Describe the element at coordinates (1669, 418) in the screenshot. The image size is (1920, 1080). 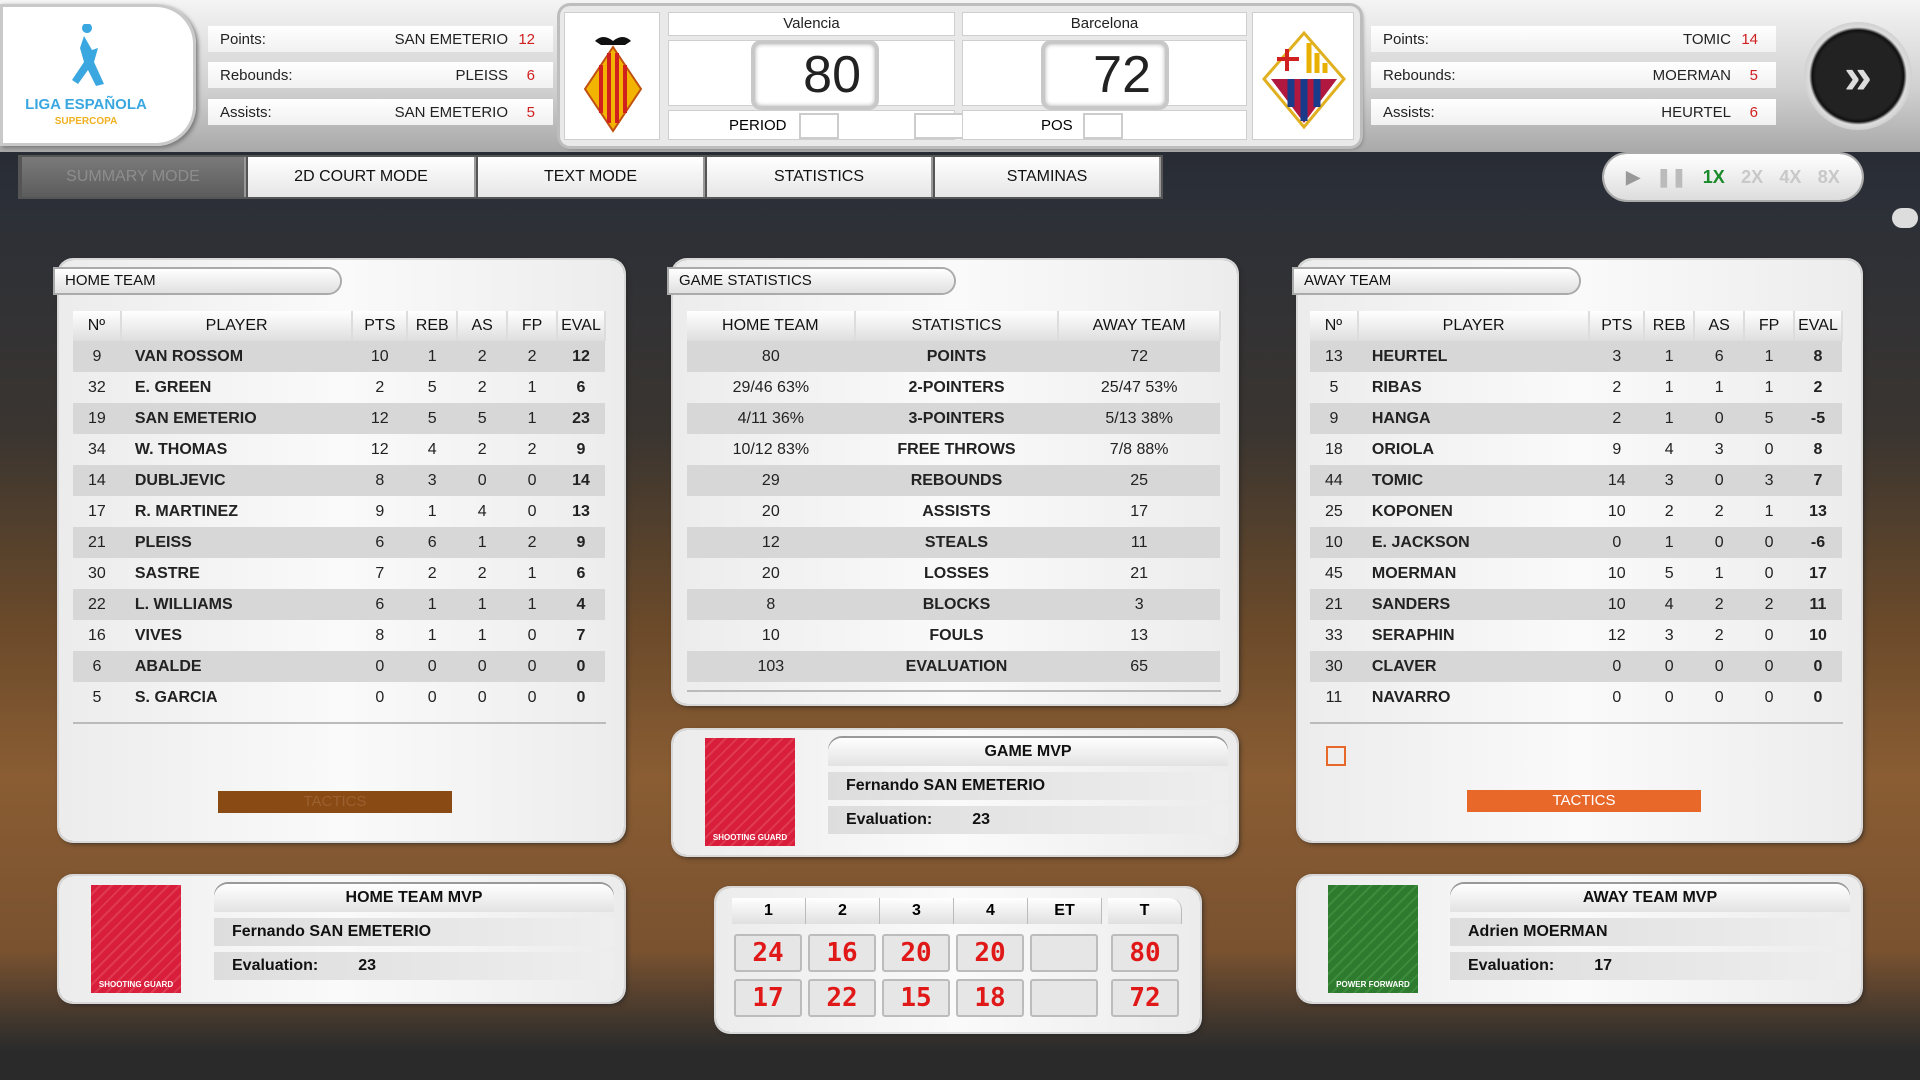
I see `cell-reb: 1` at that location.